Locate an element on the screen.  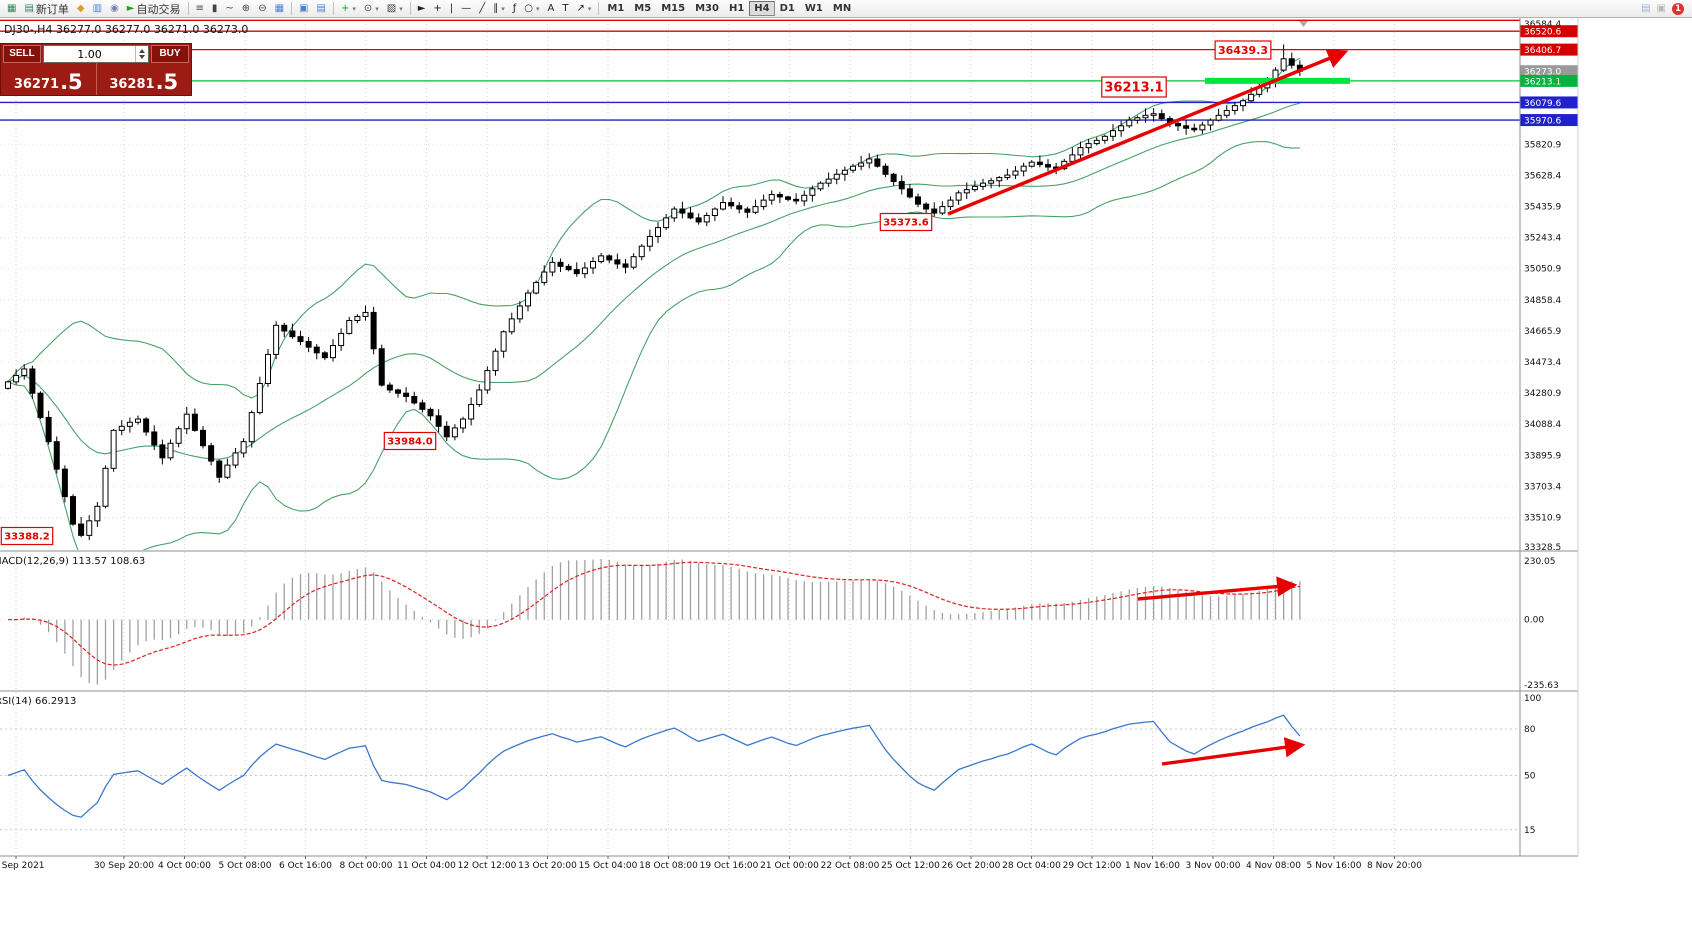
crosshair-button: + is located at coordinates (437, 9).